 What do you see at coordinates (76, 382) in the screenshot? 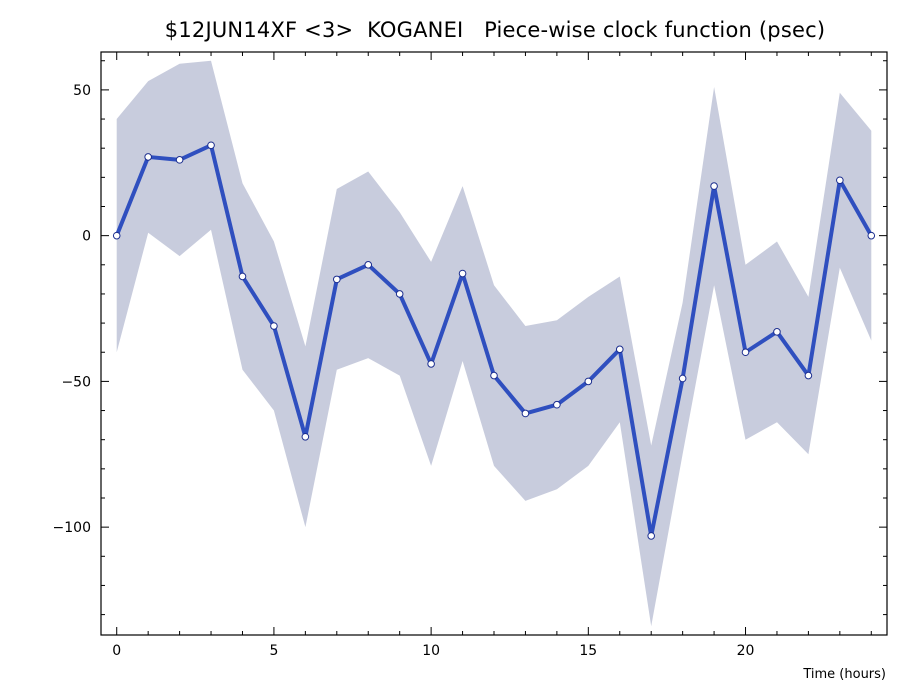
I see `y-tick-label: −50` at bounding box center [76, 382].